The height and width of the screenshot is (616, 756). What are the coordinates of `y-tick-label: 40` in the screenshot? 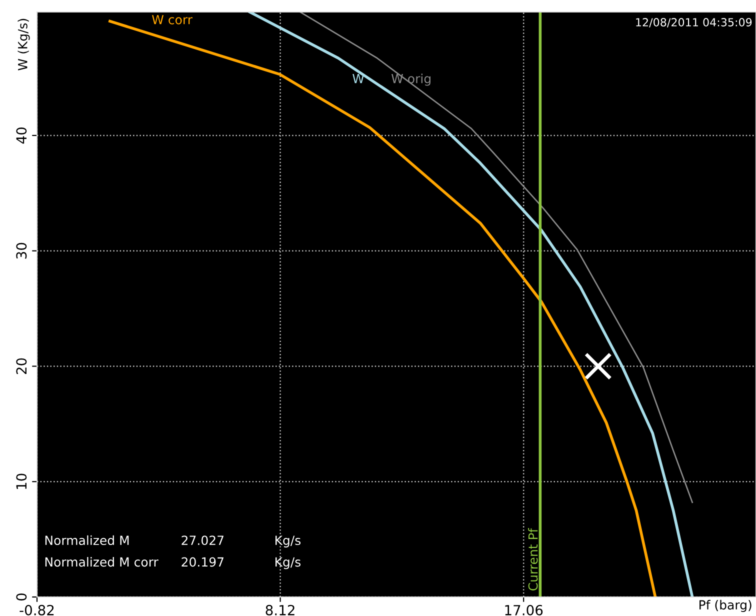 It's located at (21, 136).